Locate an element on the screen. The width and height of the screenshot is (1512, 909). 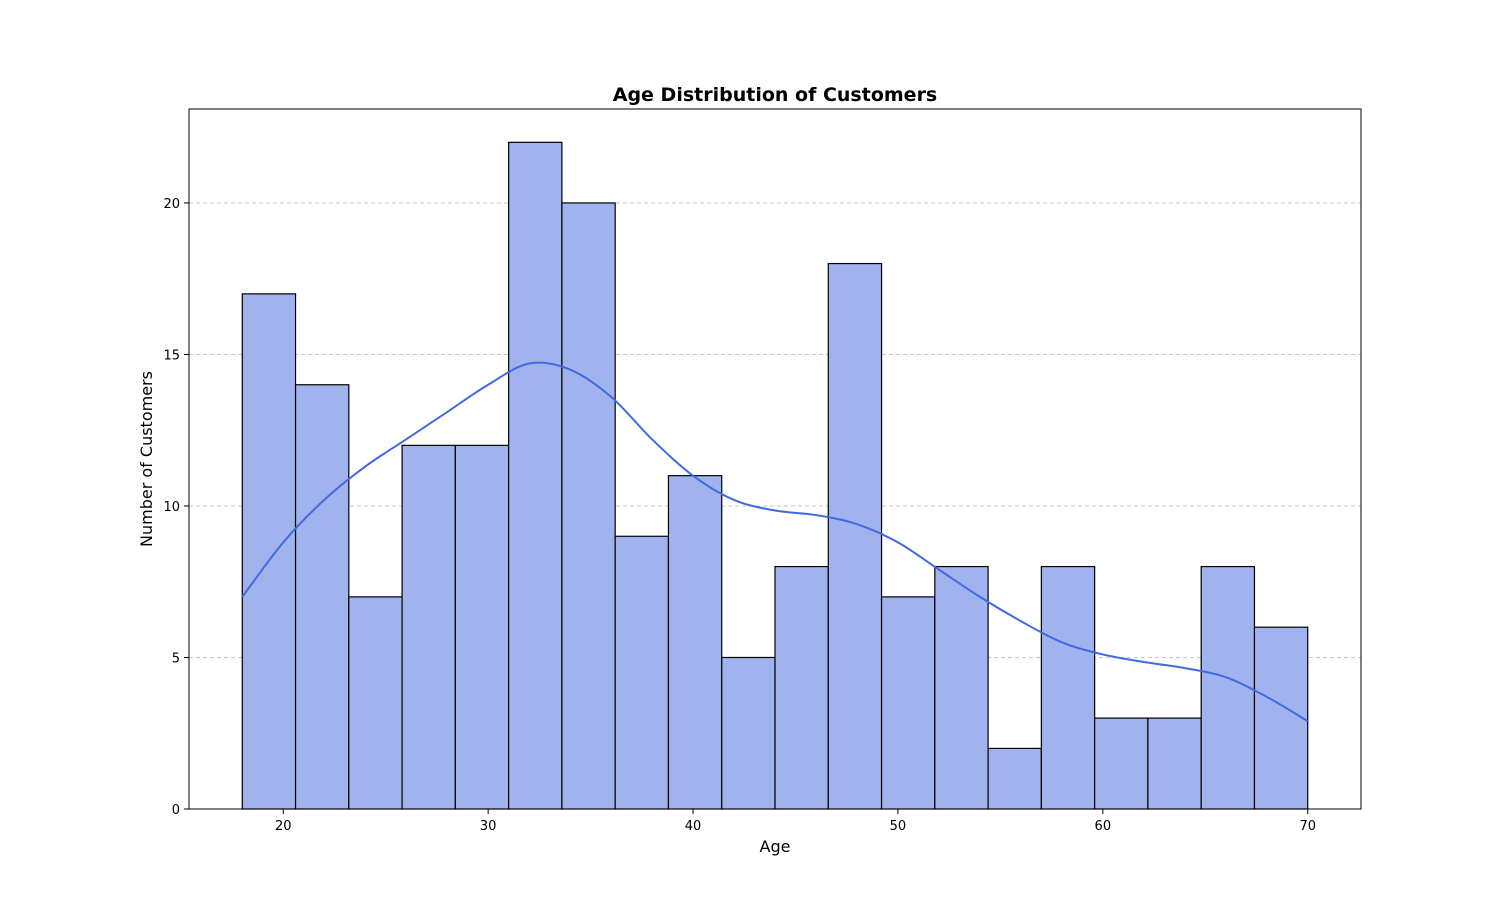
x-axis-label: Age is located at coordinates (775, 846).